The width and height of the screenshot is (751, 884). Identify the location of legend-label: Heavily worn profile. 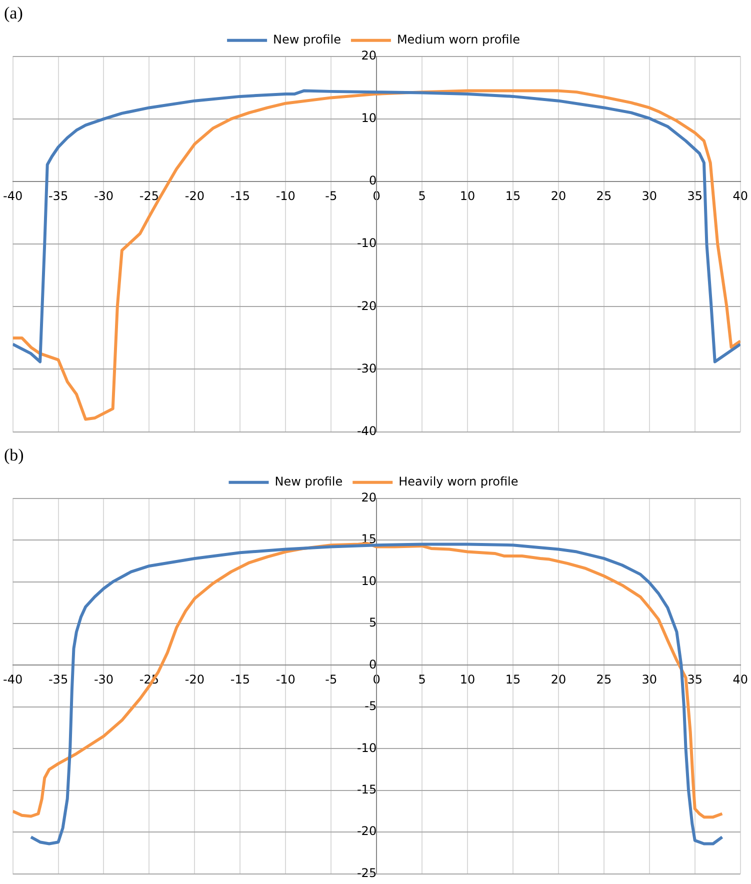
(458, 481).